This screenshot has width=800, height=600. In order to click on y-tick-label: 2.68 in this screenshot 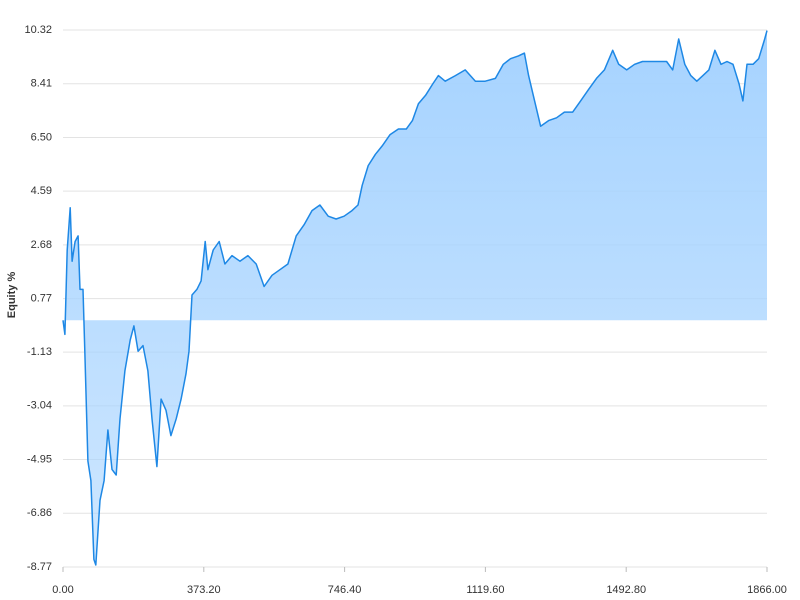, I will do `click(41, 245)`.